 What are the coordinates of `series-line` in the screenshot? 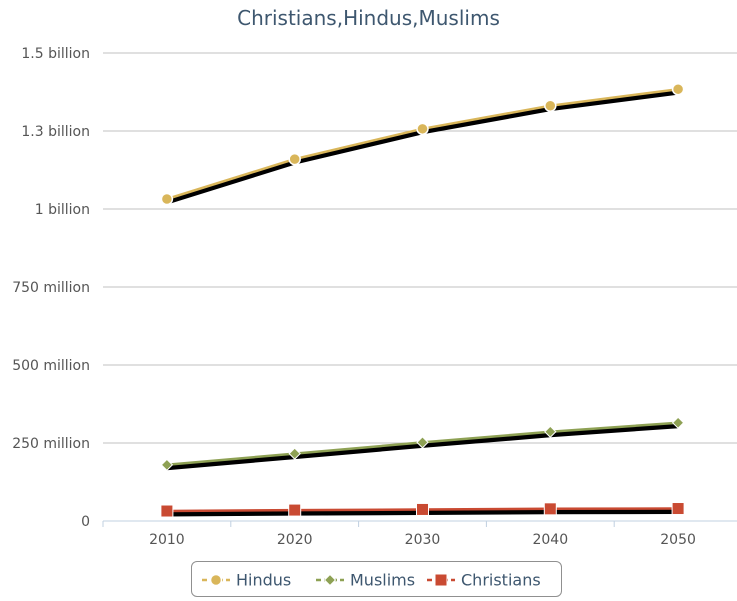 It's located at (422, 144).